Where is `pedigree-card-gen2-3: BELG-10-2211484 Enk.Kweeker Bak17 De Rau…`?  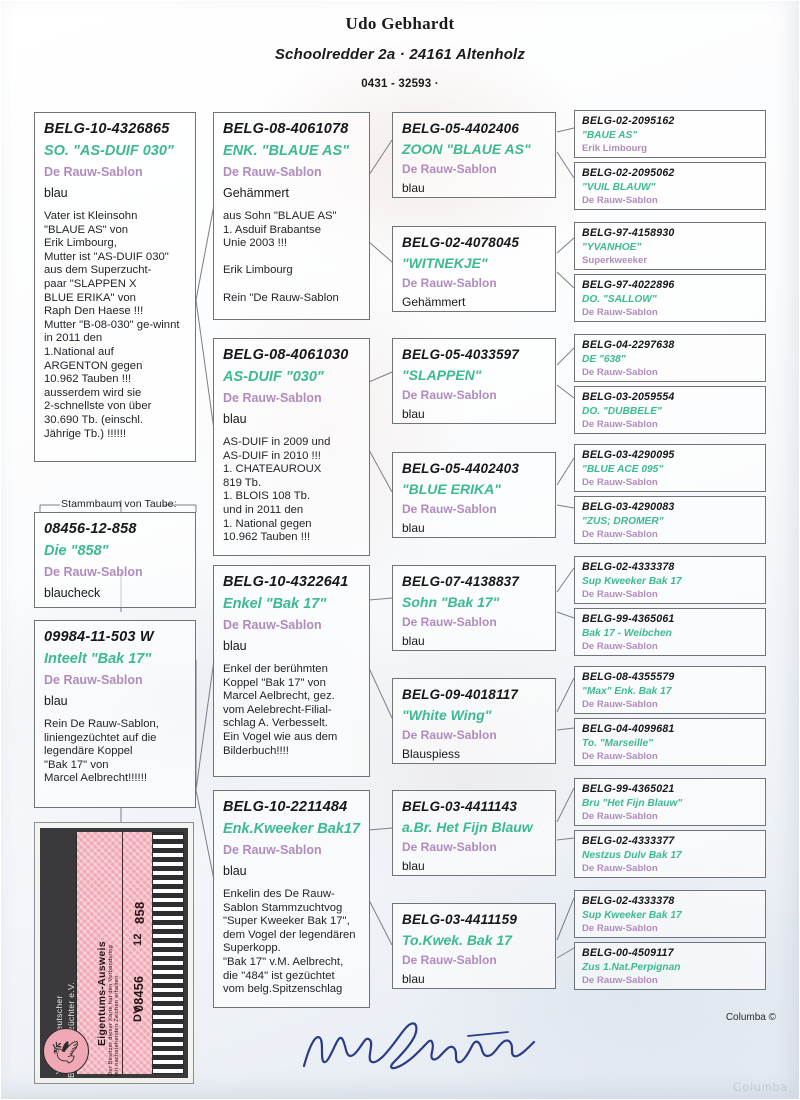
pedigree-card-gen2-3: BELG-10-2211484 Enk.Kweeker Bak17 De Rau… is located at coordinates (291, 899).